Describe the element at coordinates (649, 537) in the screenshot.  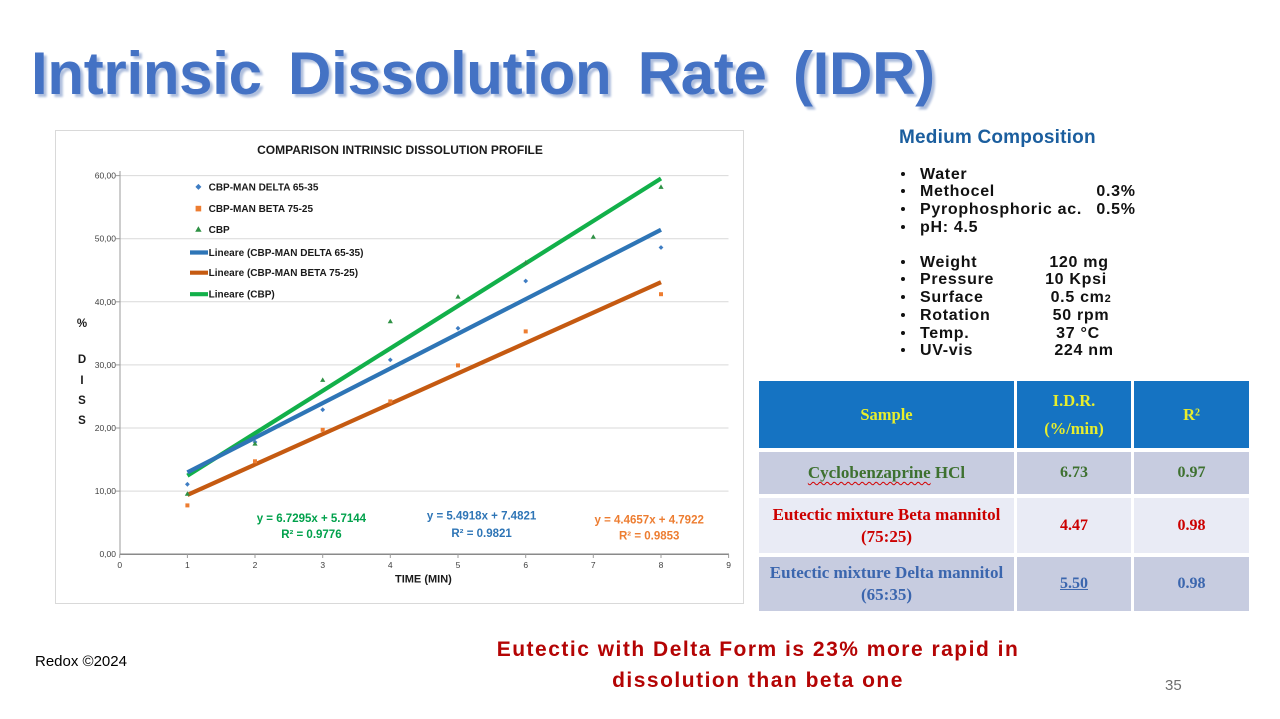
I see `svg-text: R² = 0.9853` at that location.